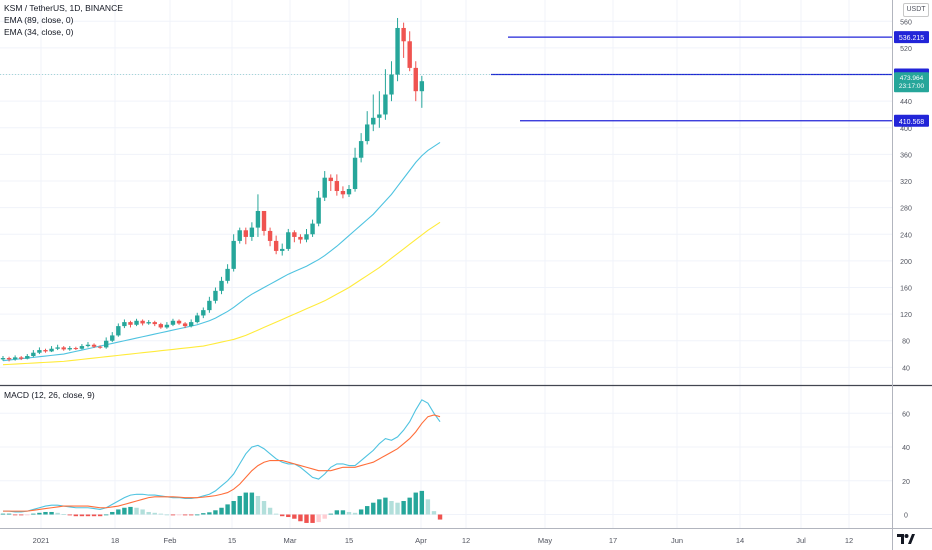 The width and height of the screenshot is (932, 550). Describe the element at coordinates (39, 32) in the screenshot. I see `ema34-legend: EMA (34, close, 0)` at that location.